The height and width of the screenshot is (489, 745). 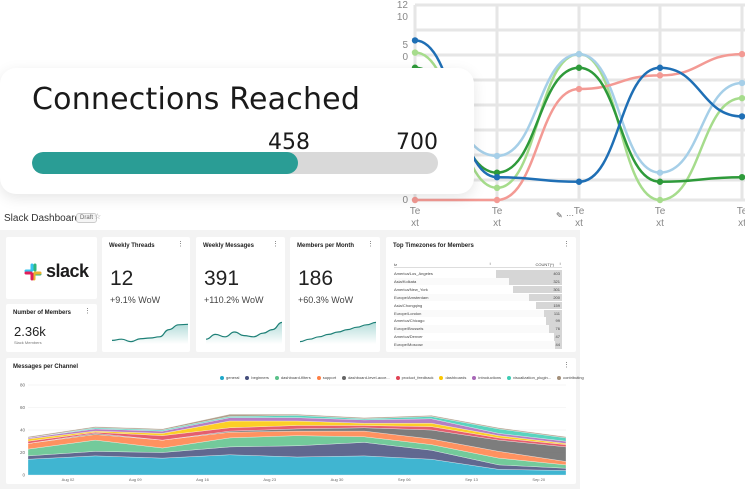 I want to click on table-row: America/New_York 301, so click(x=478, y=289).